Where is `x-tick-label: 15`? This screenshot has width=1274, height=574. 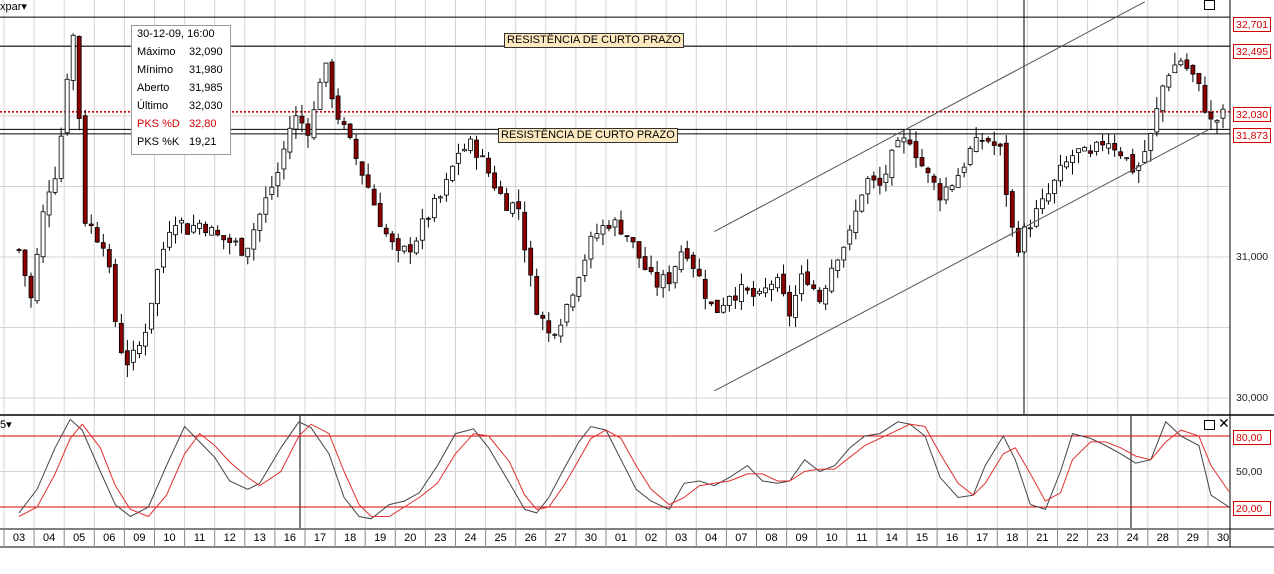
x-tick-label: 15 is located at coordinates (922, 538).